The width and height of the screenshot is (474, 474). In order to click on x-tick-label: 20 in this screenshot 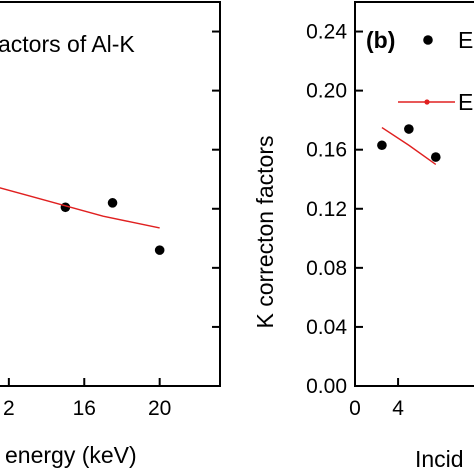, I will do `click(159, 408)`.